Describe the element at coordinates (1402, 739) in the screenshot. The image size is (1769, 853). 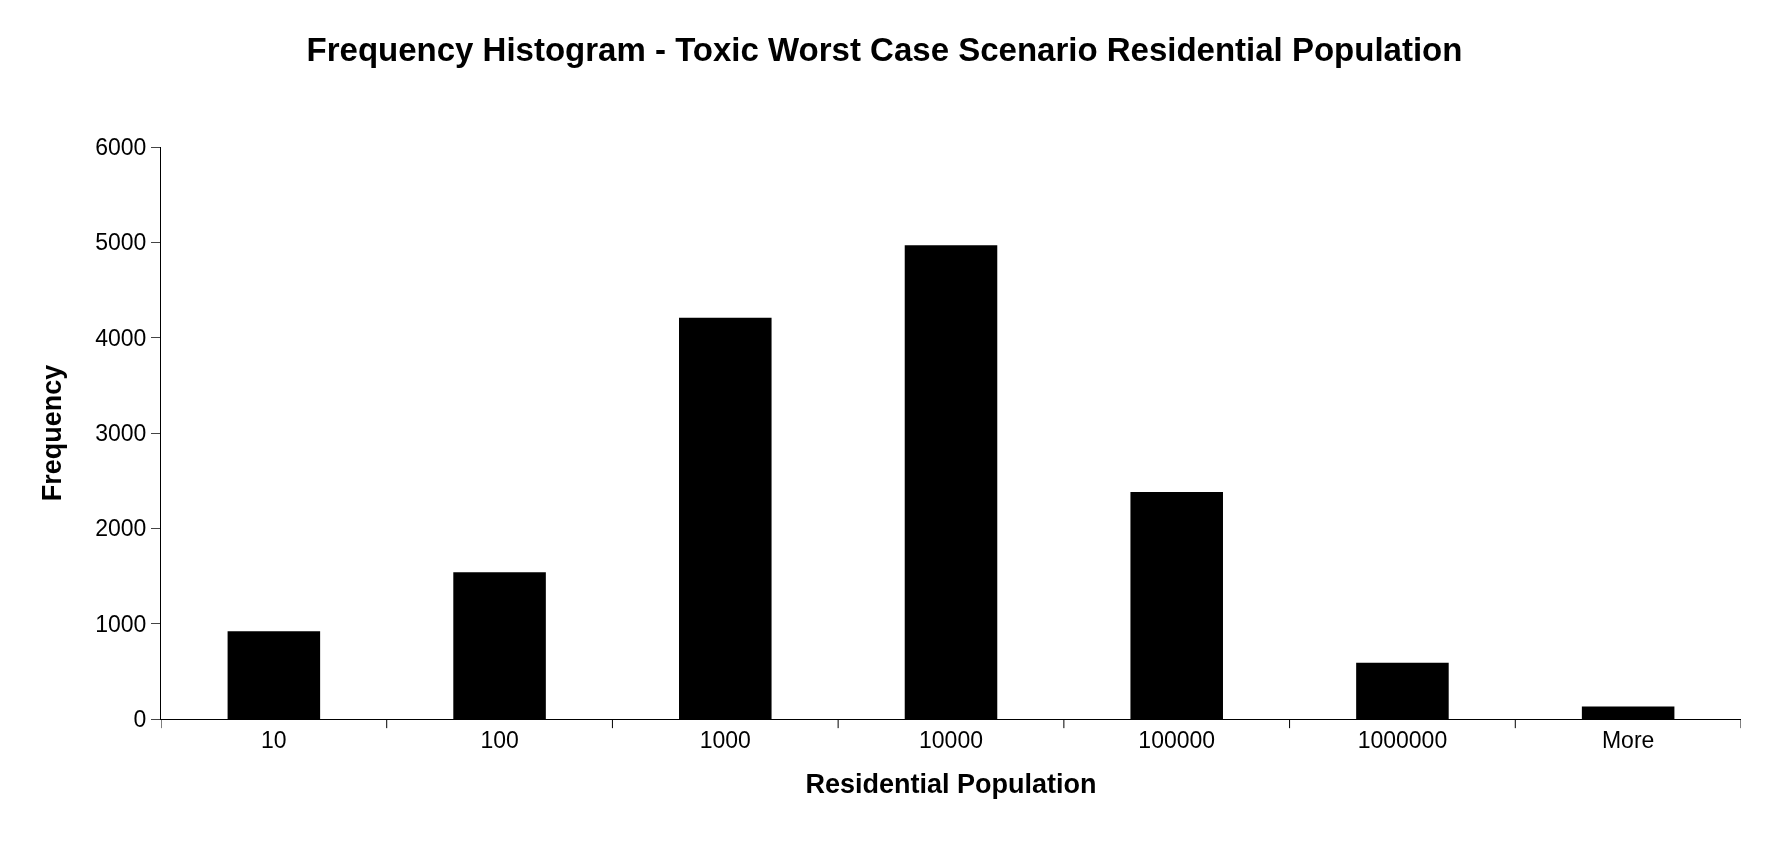
I see `x-tick-label: 1000000` at that location.